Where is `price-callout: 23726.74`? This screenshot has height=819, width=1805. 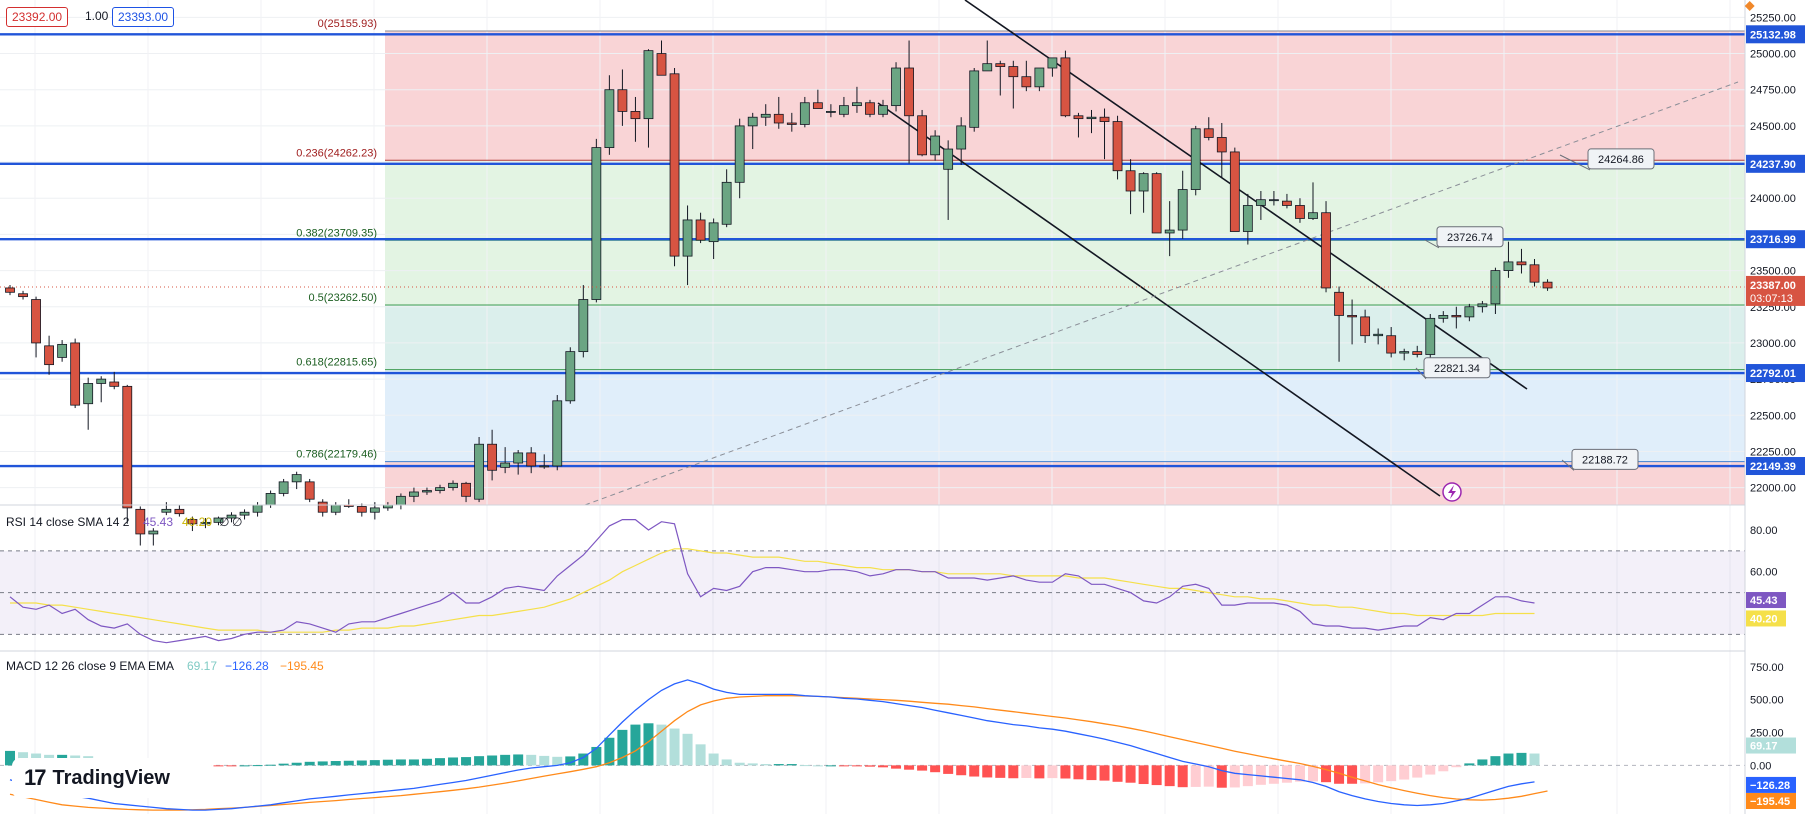
price-callout: 23726.74 is located at coordinates (1464, 237).